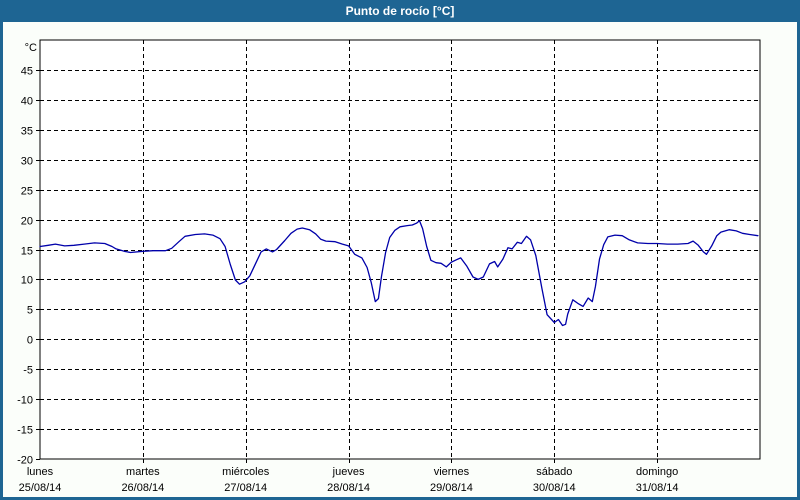 The width and height of the screenshot is (800, 500). What do you see at coordinates (554, 472) in the screenshot?
I see `x-day-label: sábado` at bounding box center [554, 472].